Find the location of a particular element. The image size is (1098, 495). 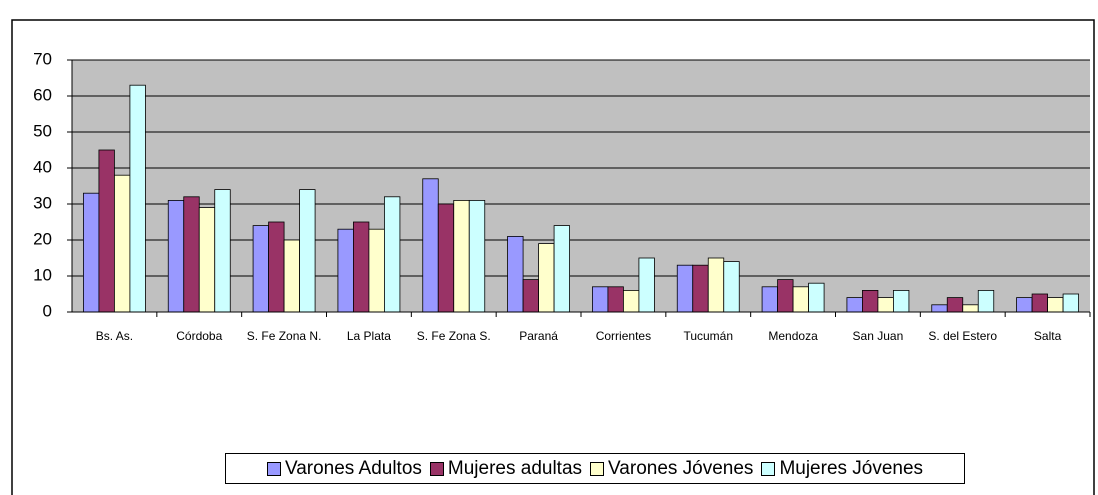

x-tick-label-box: Tucumán is located at coordinates (708, 336).